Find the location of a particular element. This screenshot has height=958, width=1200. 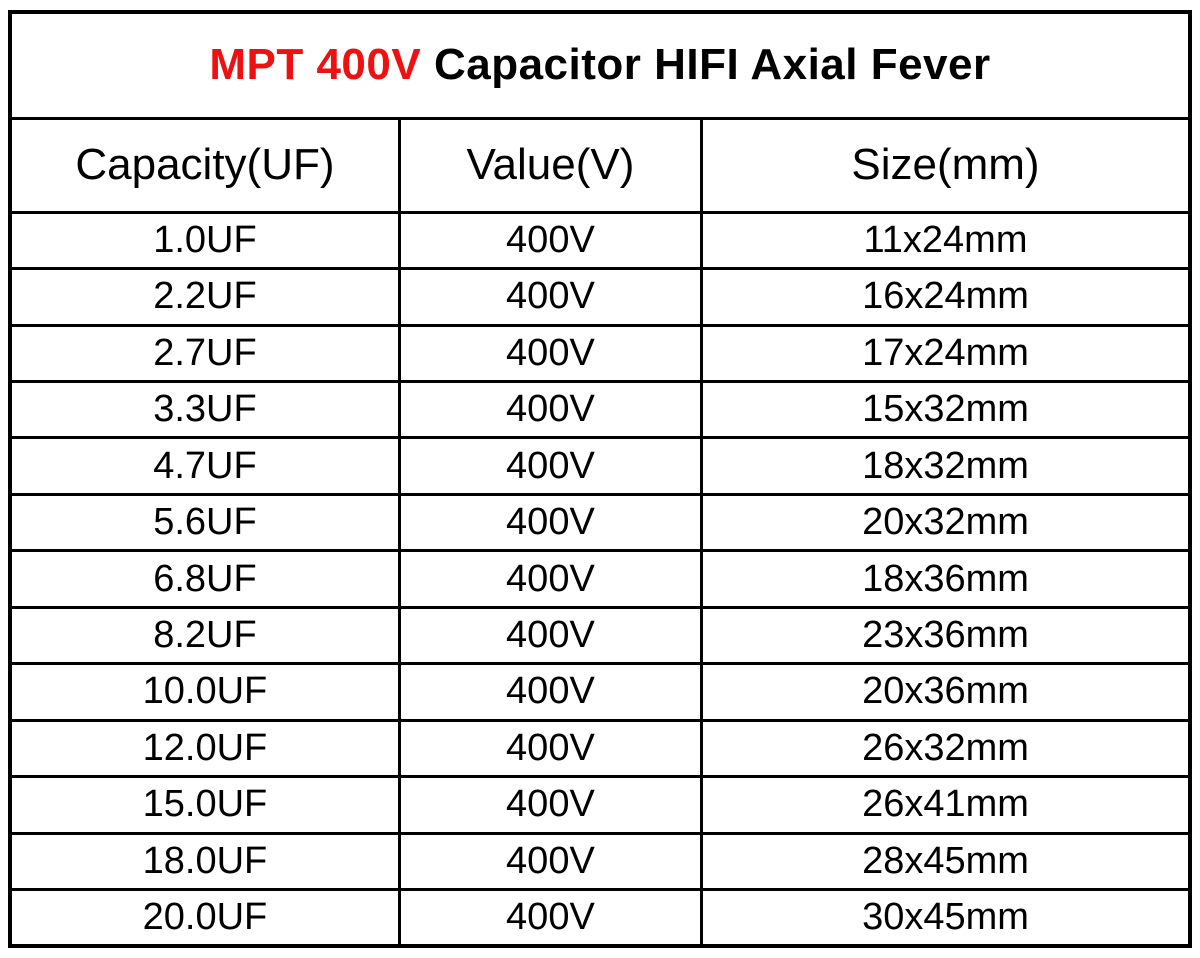

table-row: 6.8UF 400V 18x36mm is located at coordinates (600, 579).